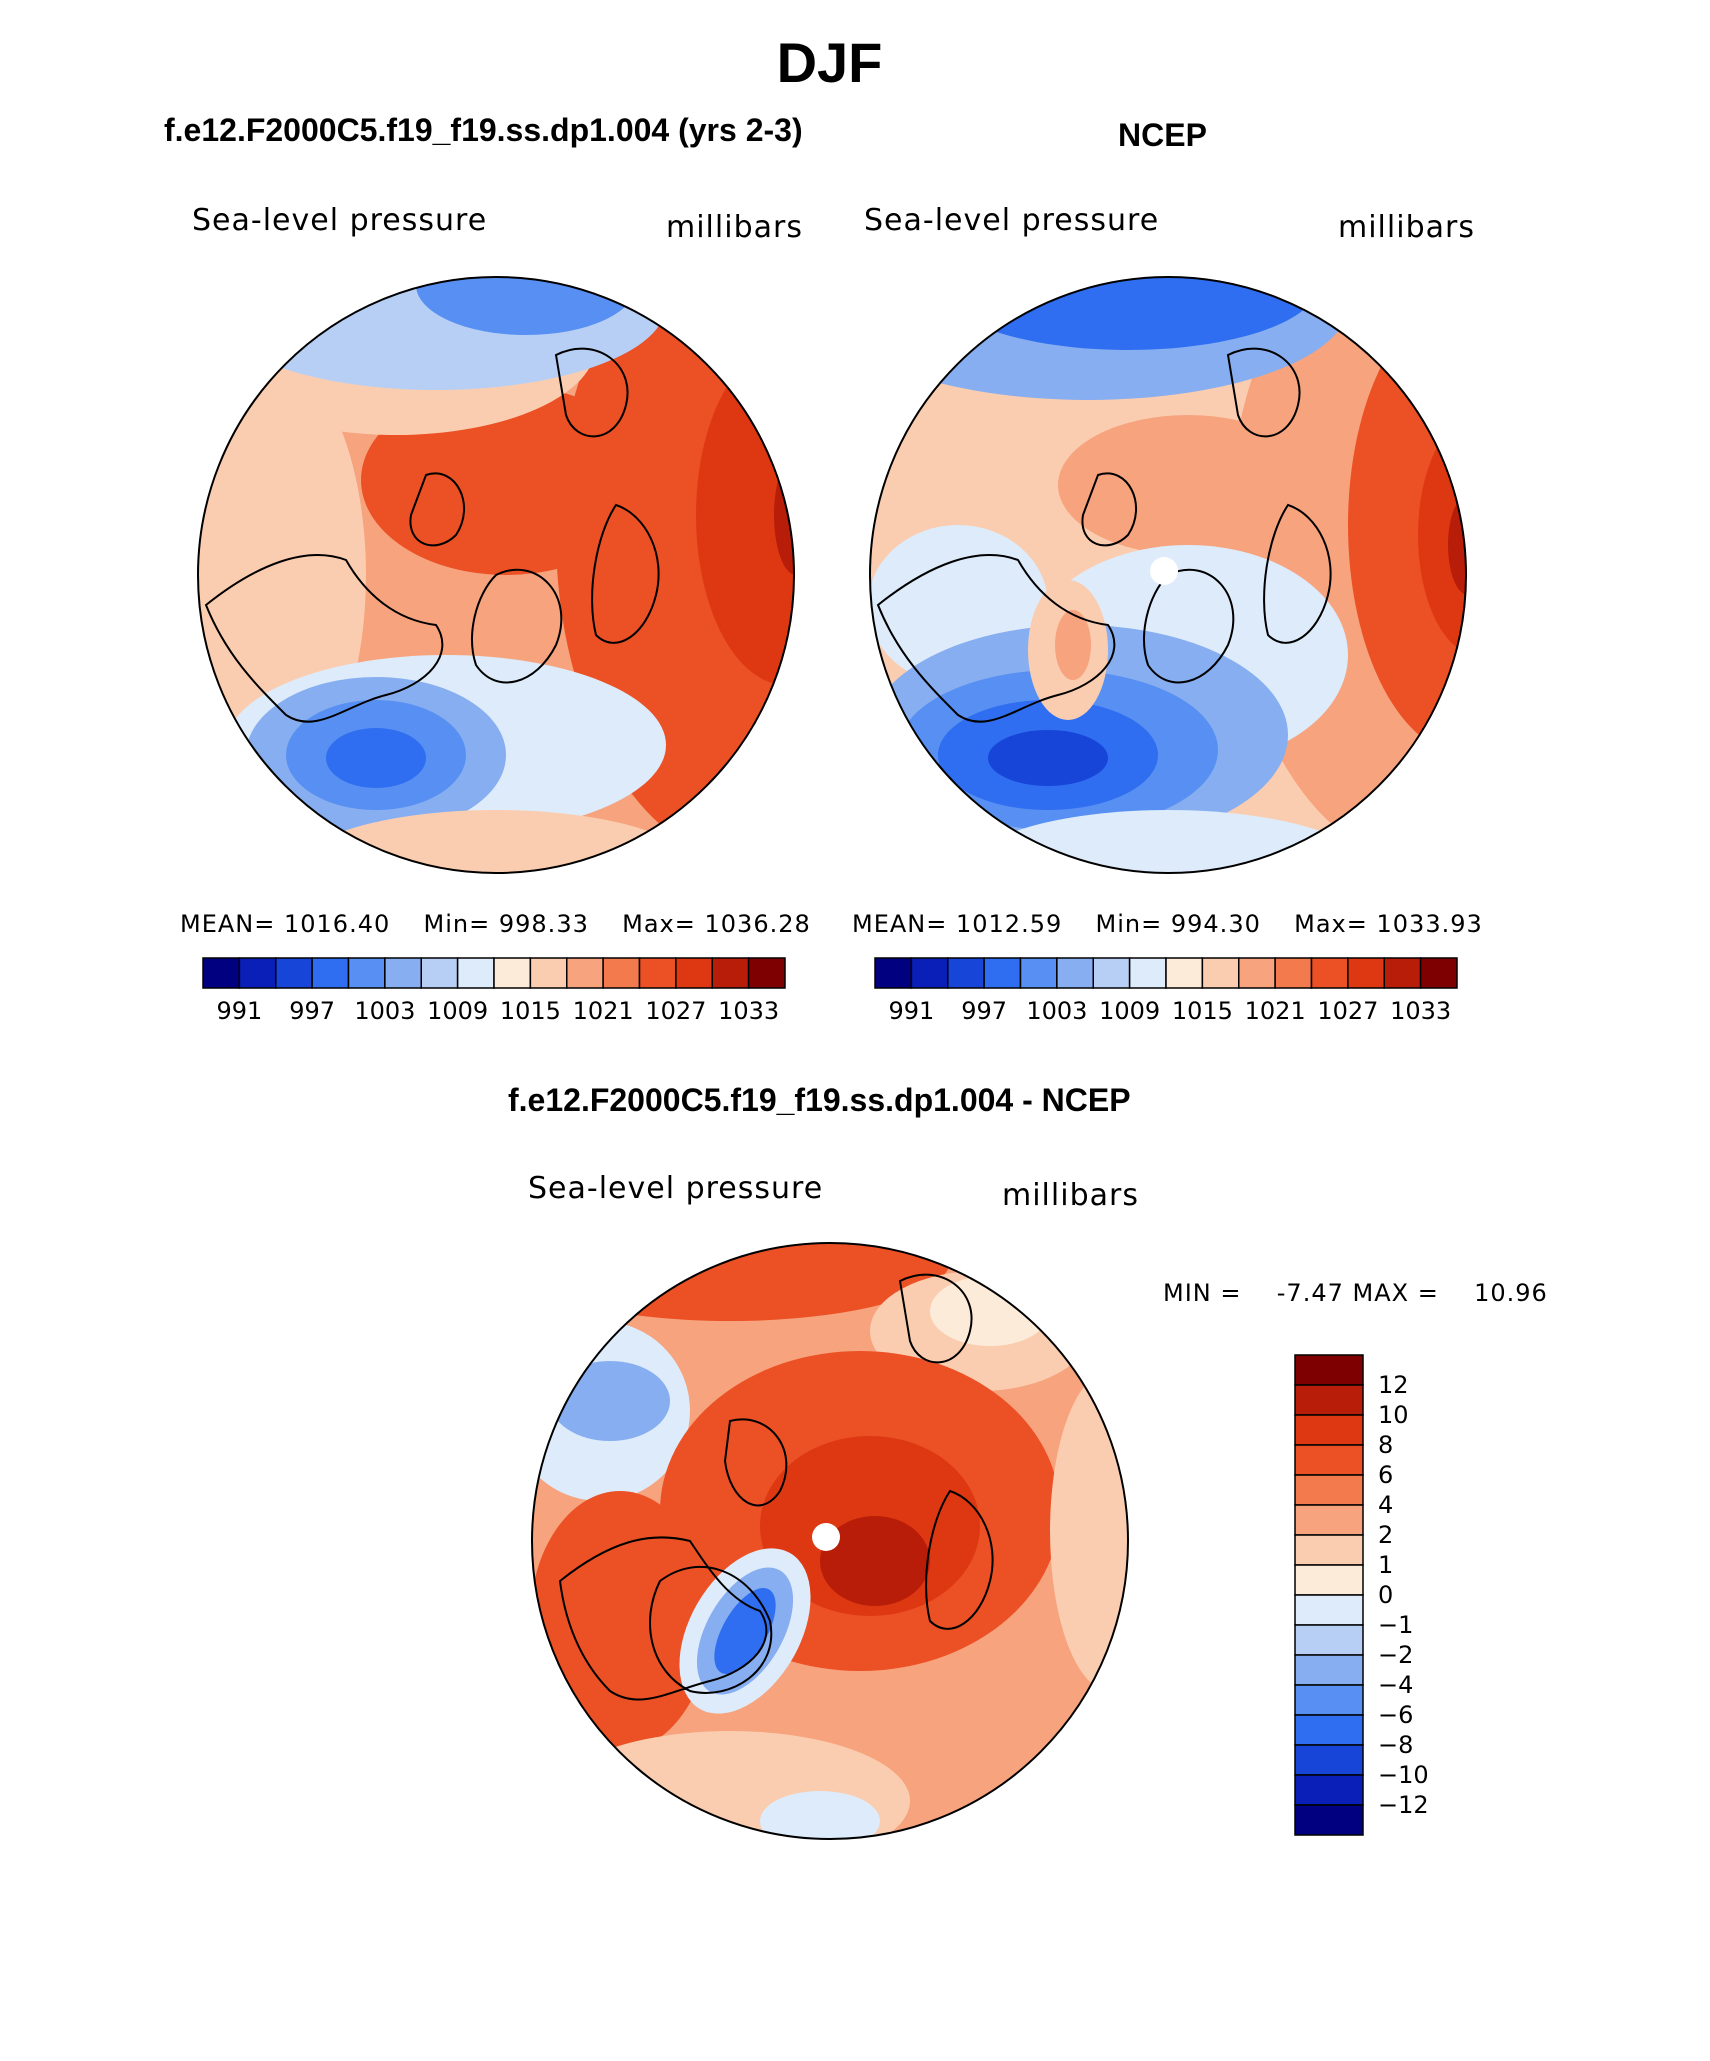 The image size is (1710, 2061). I want to click on panel3-map, so click(830, 1541).